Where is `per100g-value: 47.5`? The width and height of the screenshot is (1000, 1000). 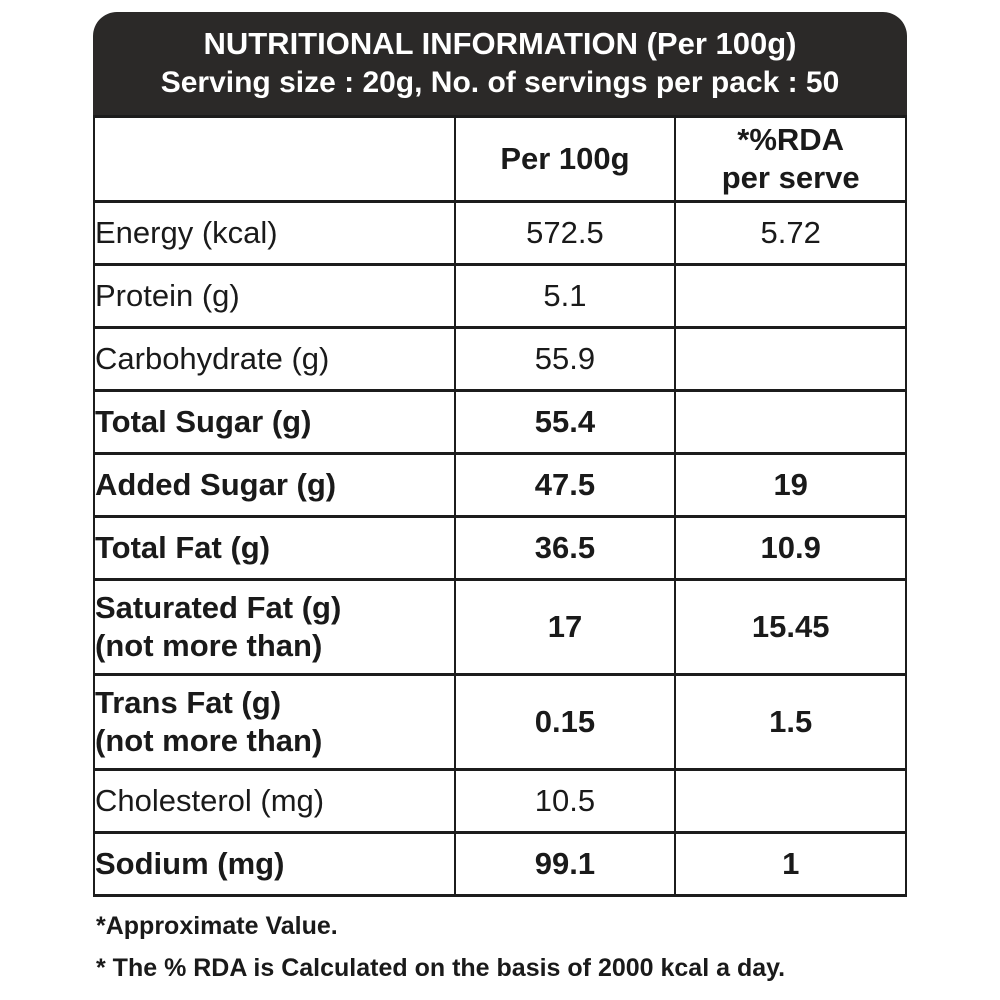
per100g-value: 47.5 is located at coordinates (565, 485).